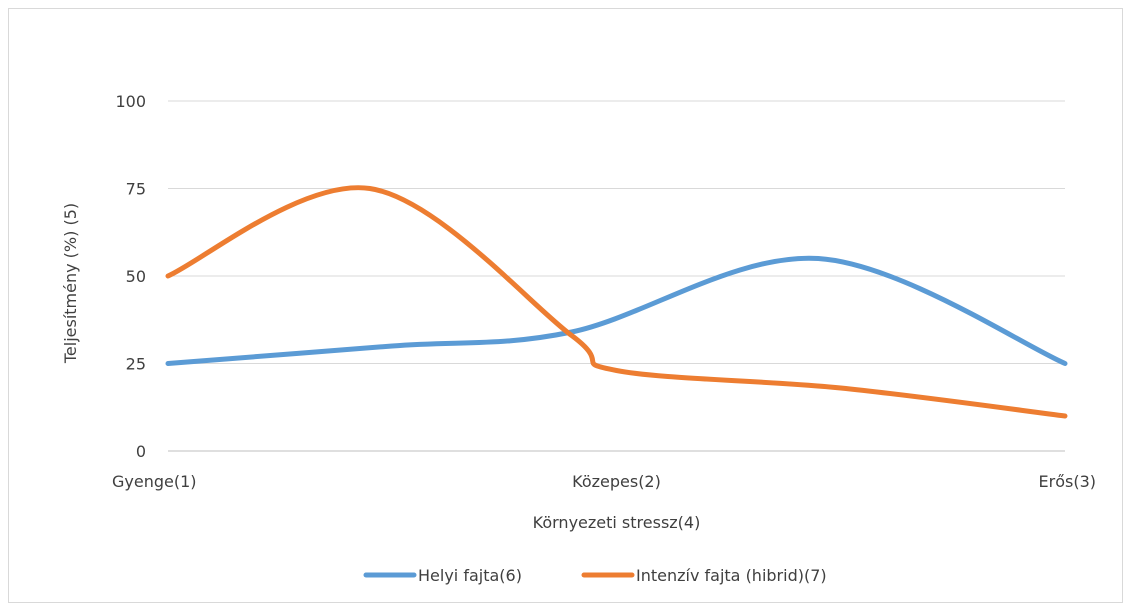 The height and width of the screenshot is (609, 1131). Describe the element at coordinates (595, 575) in the screenshot. I see `legend: Helyi fajta(6) Intenzív fajta (hibrid)(7)` at that location.